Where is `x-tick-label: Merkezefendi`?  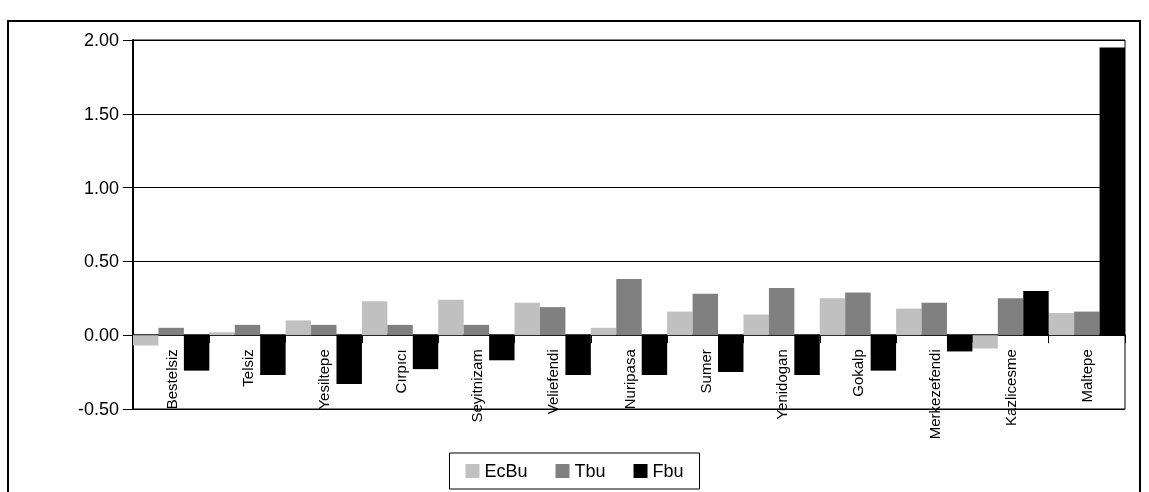
x-tick-label: Merkezefendi is located at coordinates (934, 394).